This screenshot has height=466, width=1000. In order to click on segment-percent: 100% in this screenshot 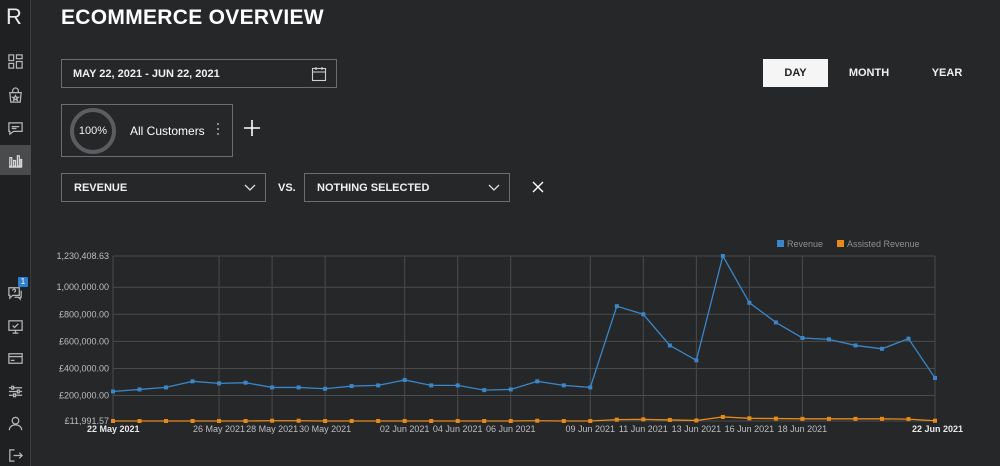, I will do `click(93, 131)`.